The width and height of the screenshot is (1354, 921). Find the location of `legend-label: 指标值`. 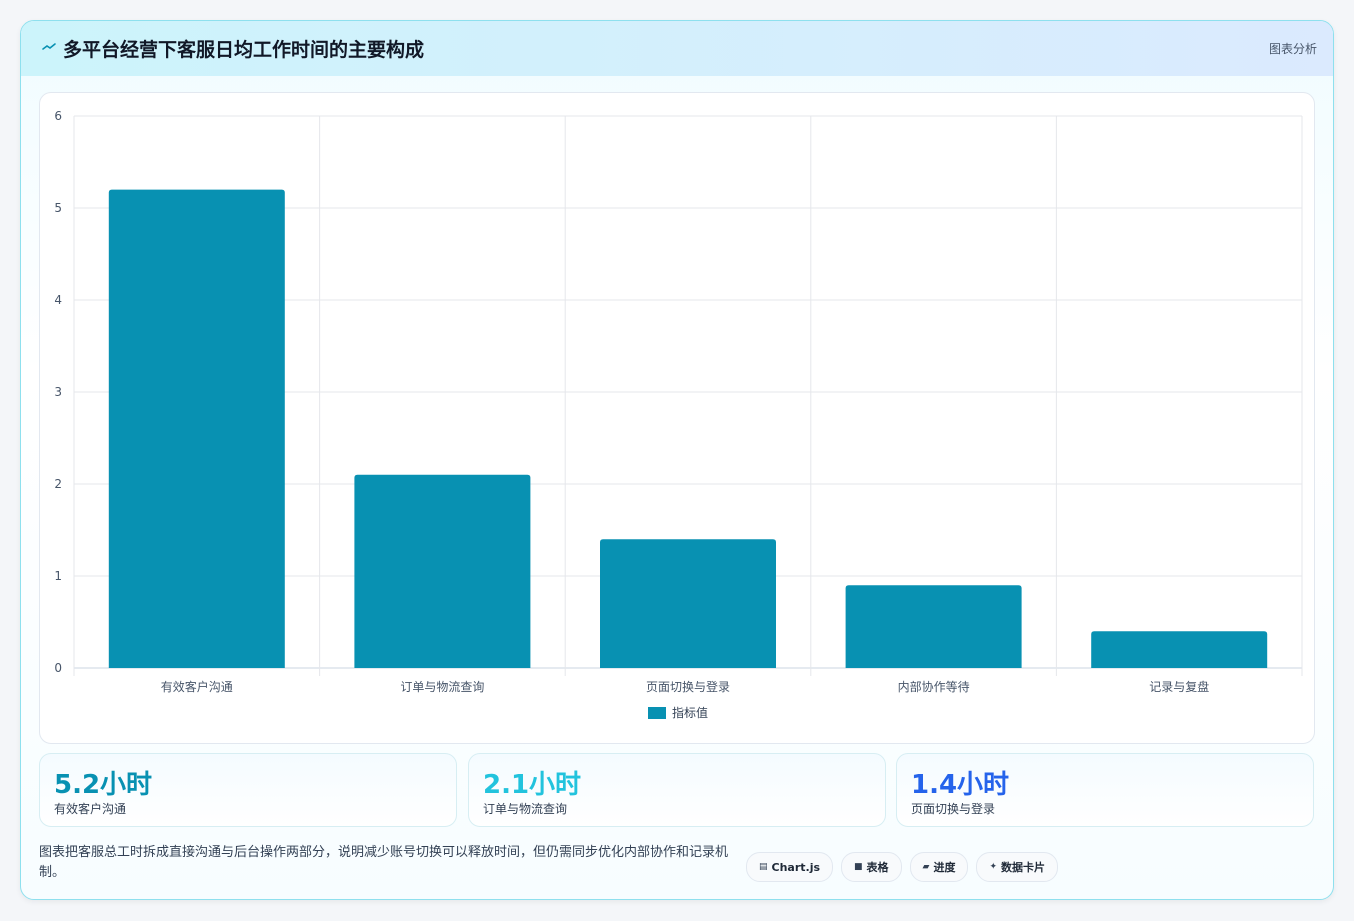

legend-label: 指标值 is located at coordinates (690, 712).